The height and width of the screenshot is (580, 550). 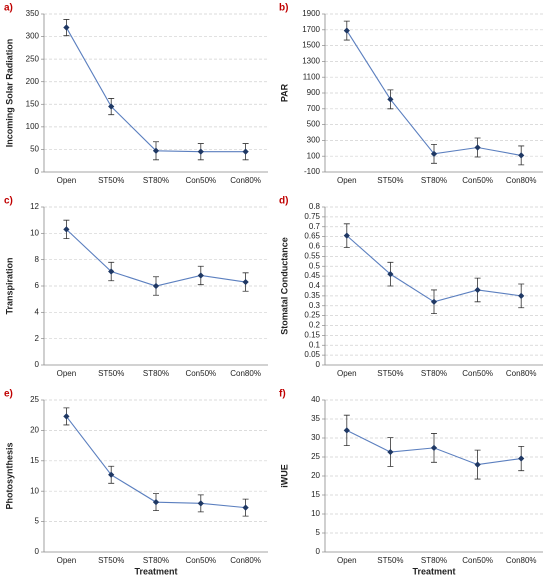 I want to click on y-tick-label: 1900, so click(x=311, y=13).